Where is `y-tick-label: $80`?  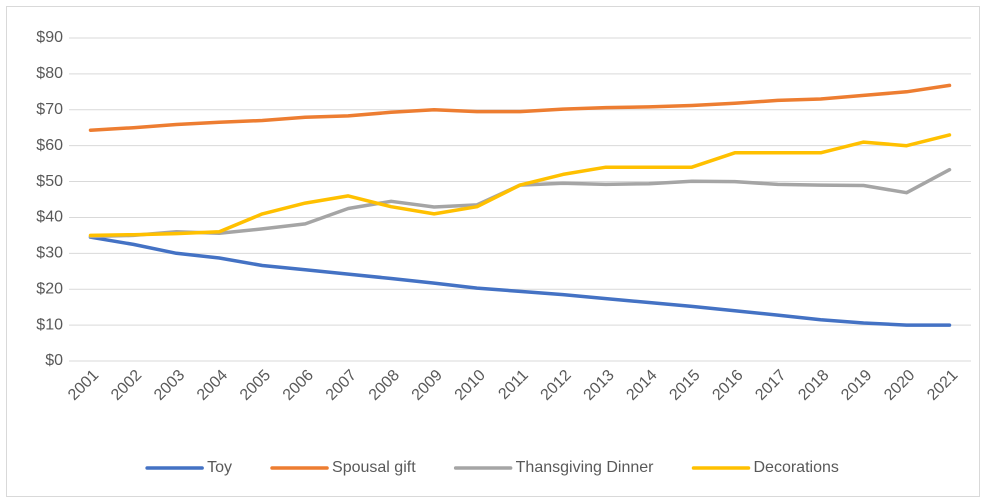
y-tick-label: $80 is located at coordinates (49, 73).